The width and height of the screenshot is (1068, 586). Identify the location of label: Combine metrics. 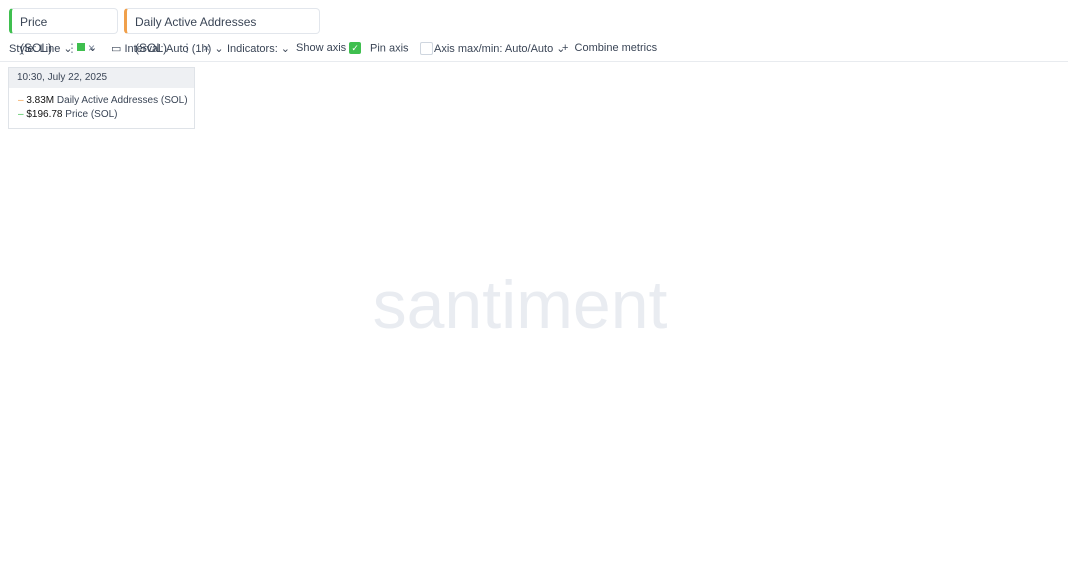
(616, 48).